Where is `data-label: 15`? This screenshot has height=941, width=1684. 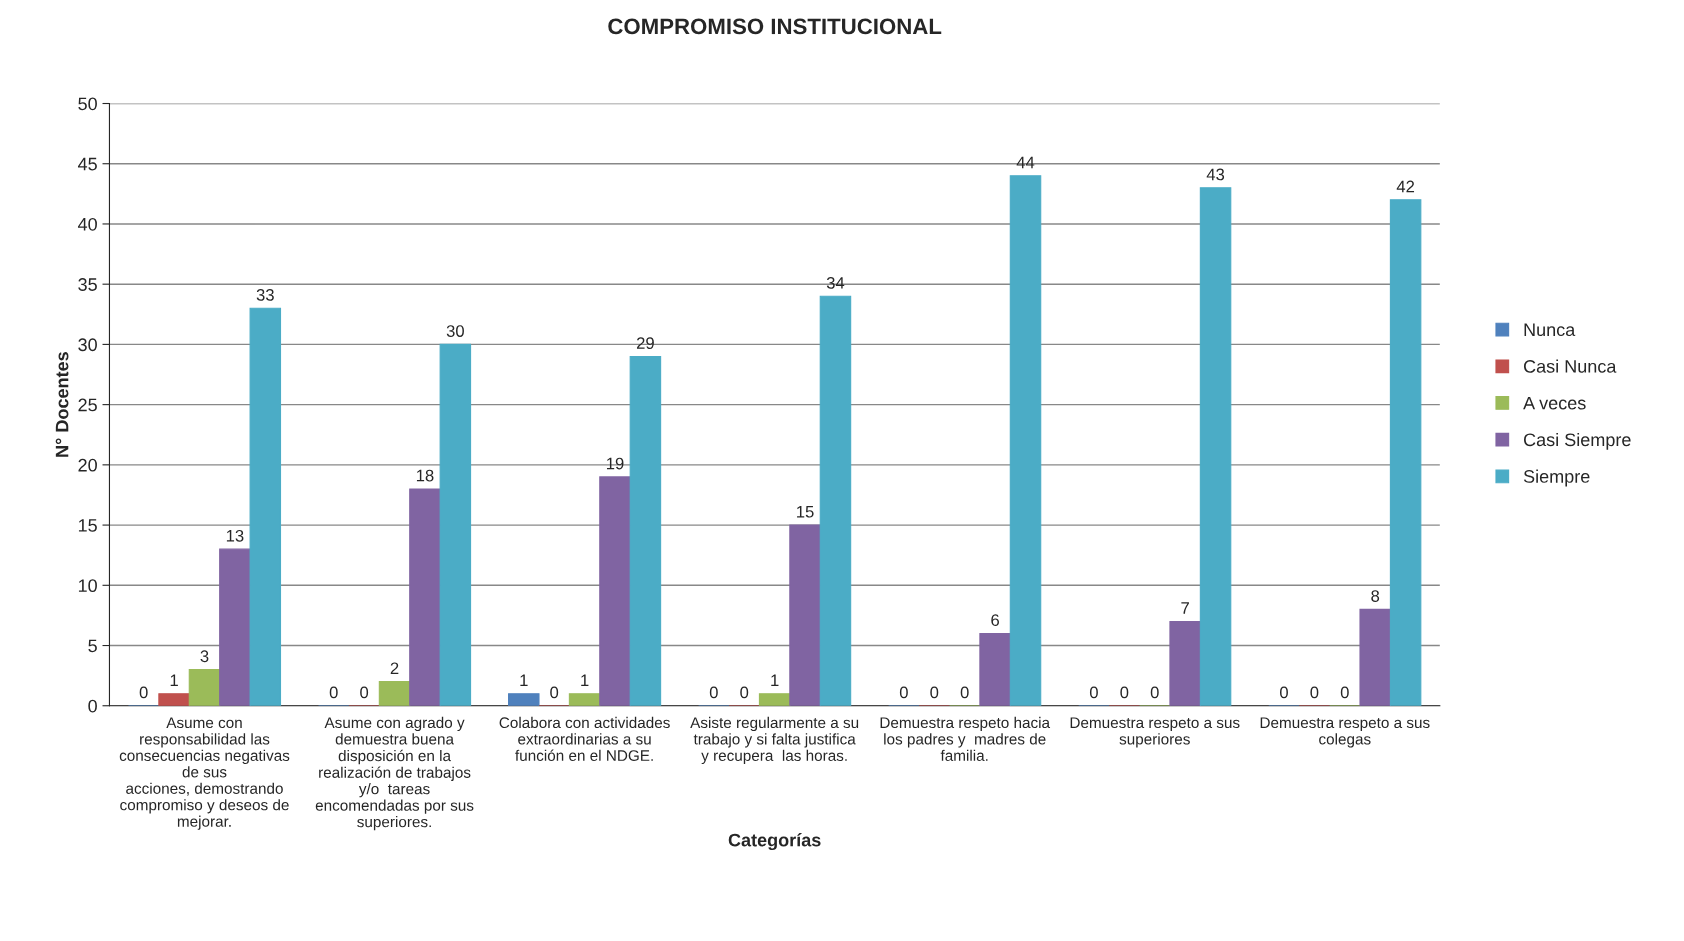
data-label: 15 is located at coordinates (805, 511).